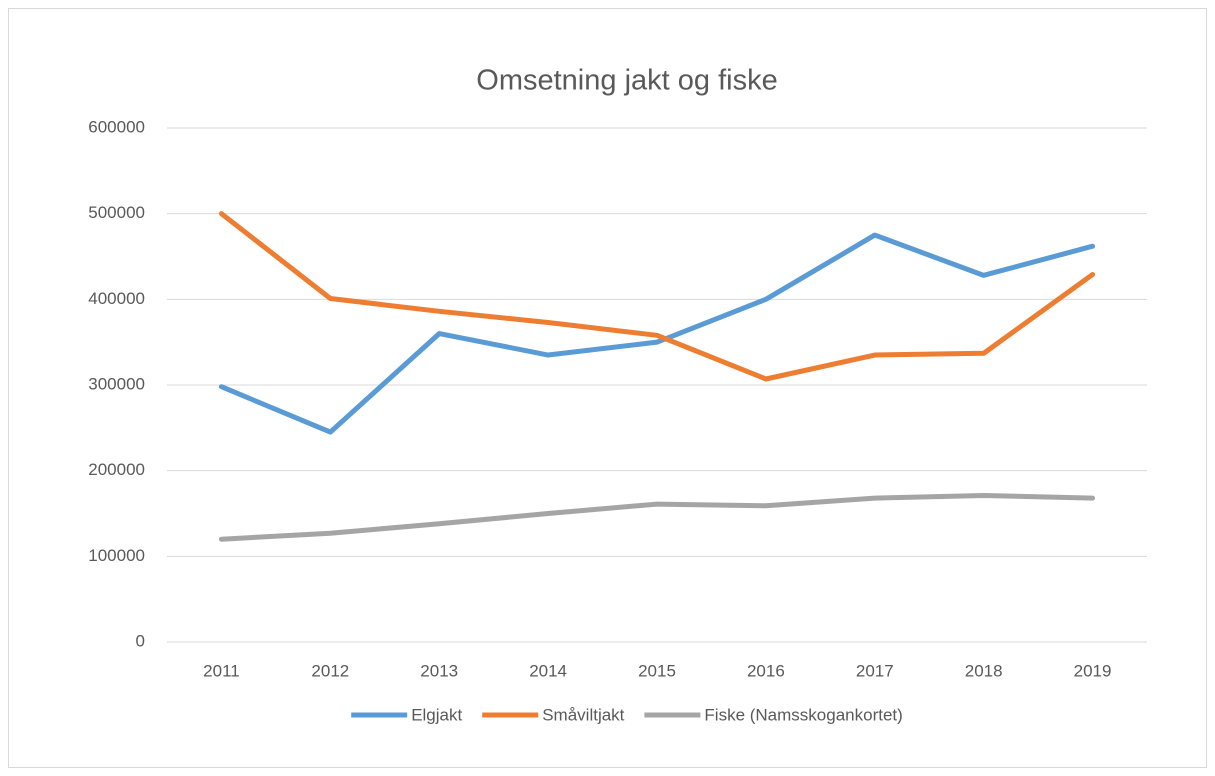  What do you see at coordinates (116, 212) in the screenshot?
I see `y-tick-label: 500000` at bounding box center [116, 212].